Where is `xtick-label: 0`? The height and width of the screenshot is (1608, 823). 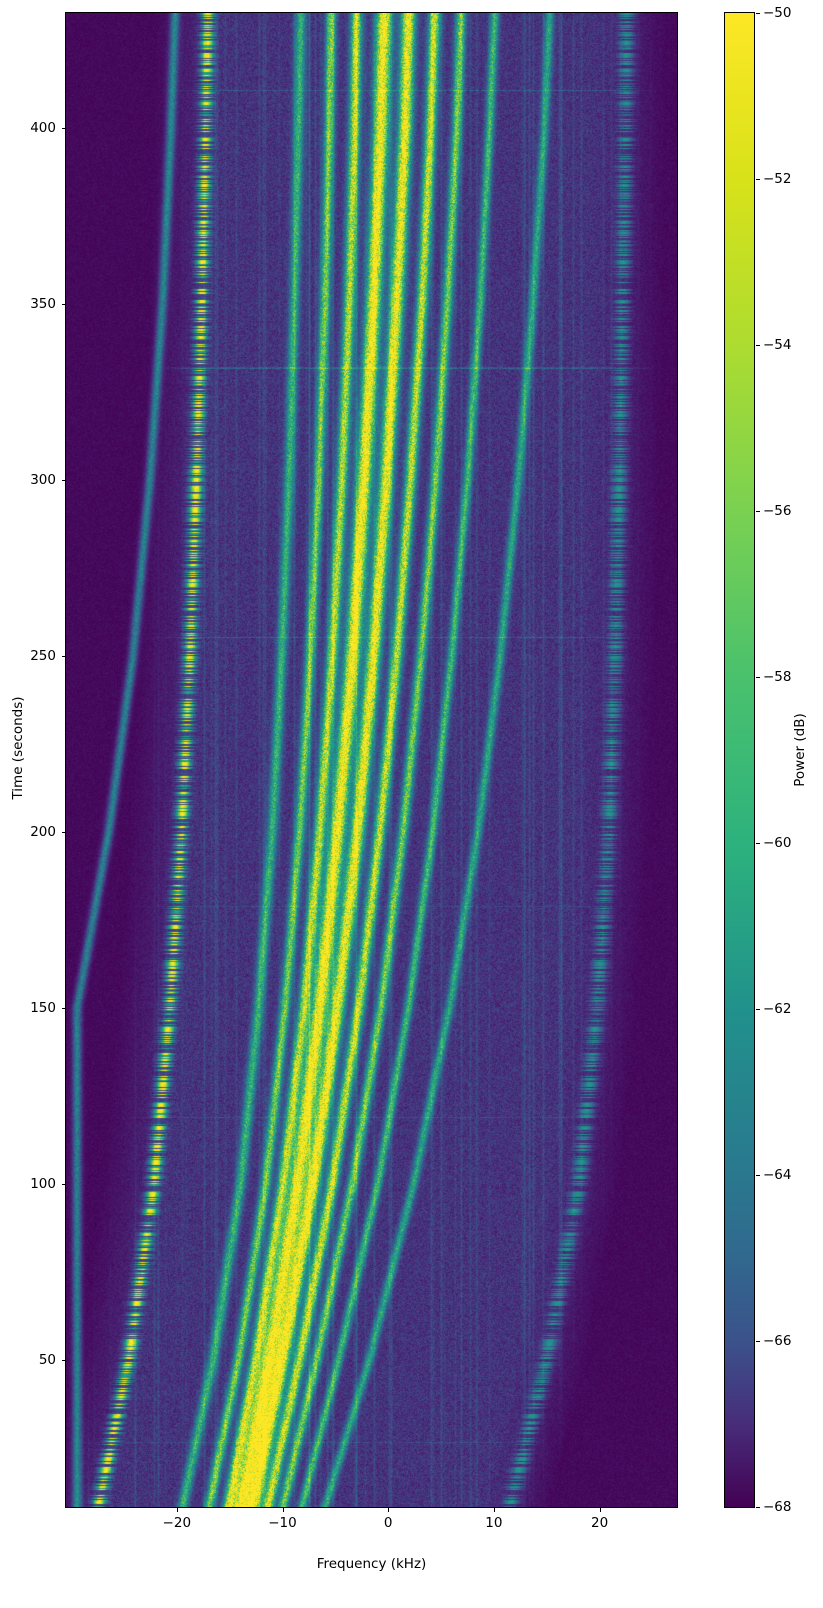
xtick-label: 0 is located at coordinates (388, 1523).